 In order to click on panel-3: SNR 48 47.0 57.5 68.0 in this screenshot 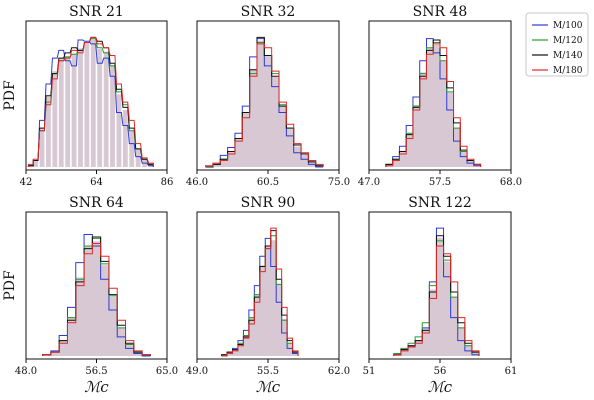, I will do `click(440, 96)`.